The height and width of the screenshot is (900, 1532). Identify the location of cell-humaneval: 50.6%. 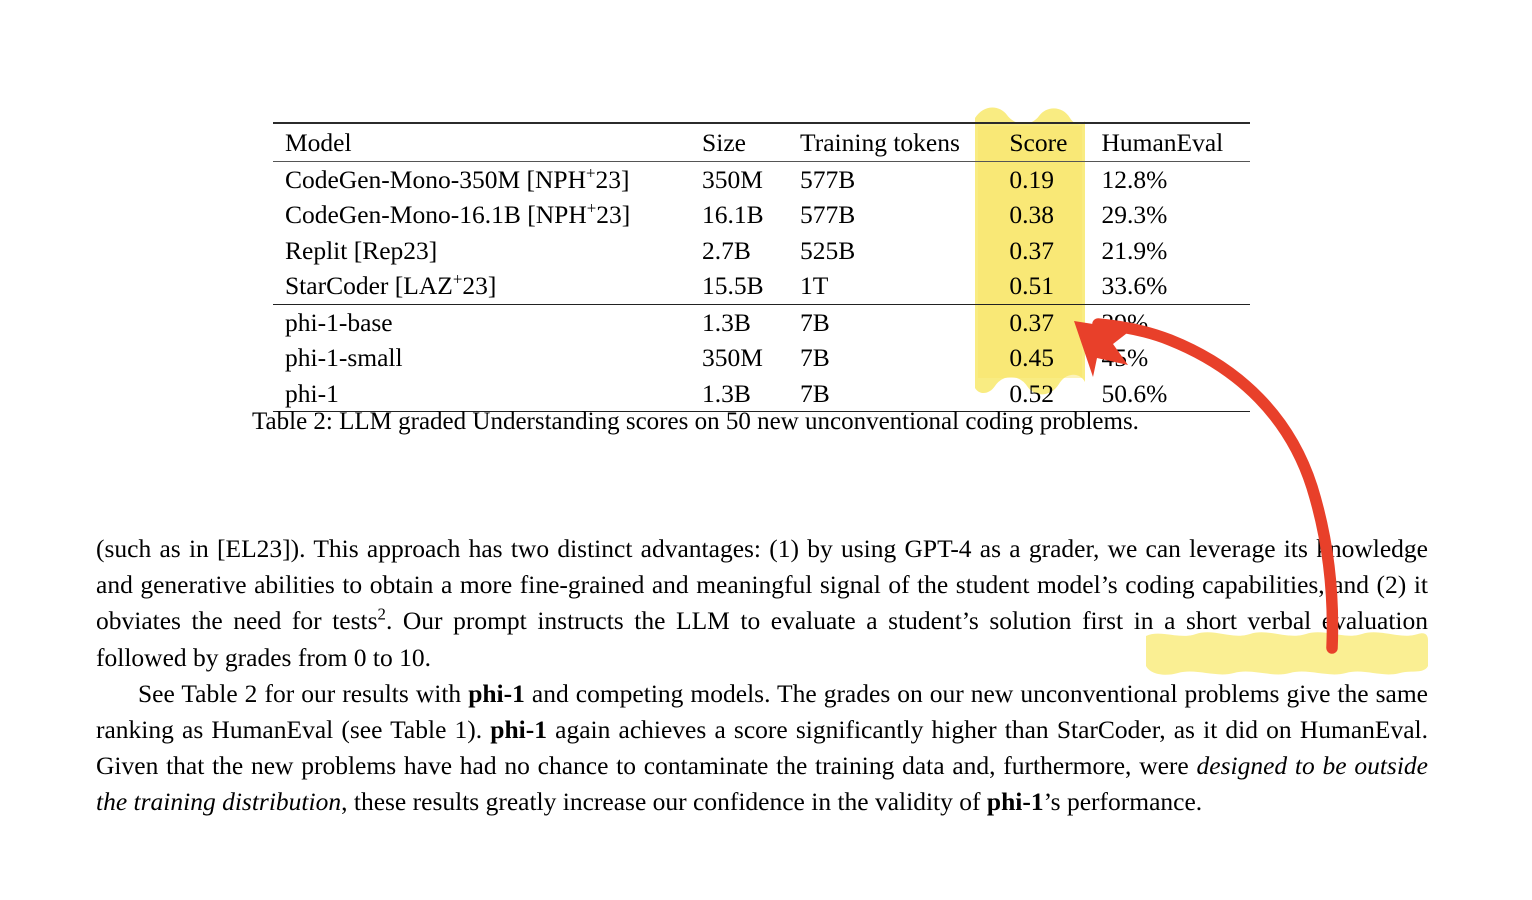
(1134, 393).